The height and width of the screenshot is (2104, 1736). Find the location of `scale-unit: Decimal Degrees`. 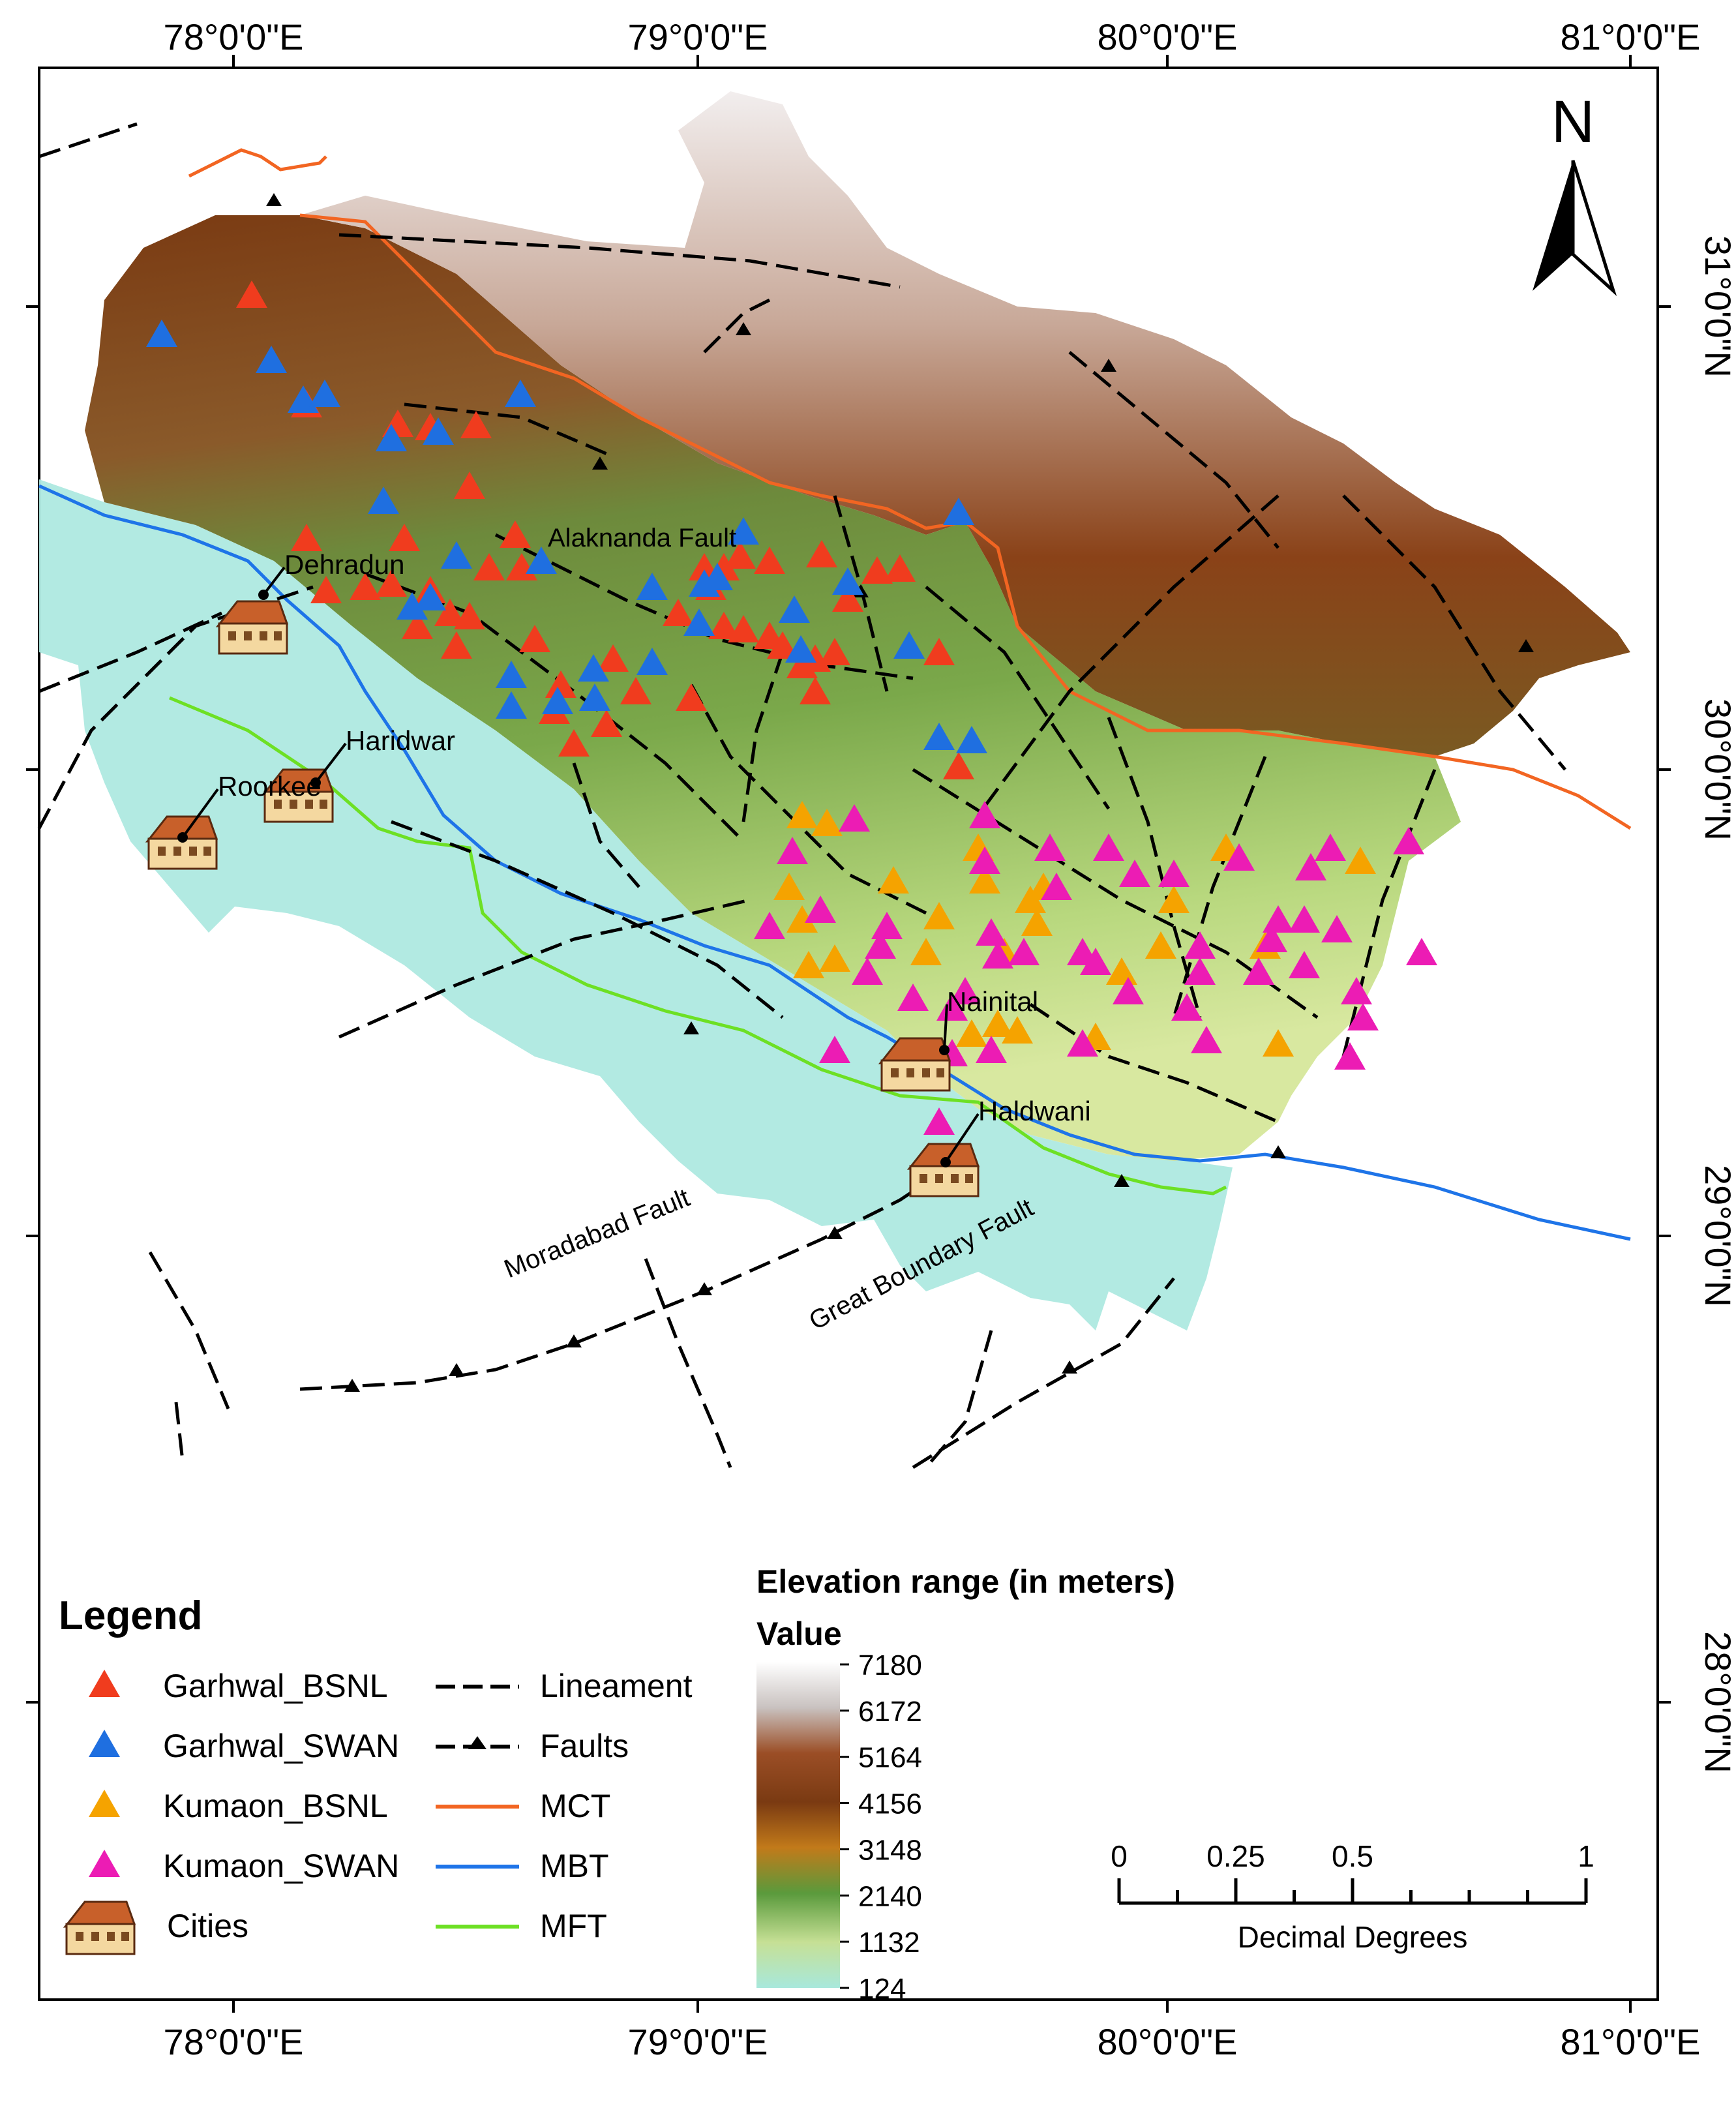

scale-unit: Decimal Degrees is located at coordinates (1353, 1937).